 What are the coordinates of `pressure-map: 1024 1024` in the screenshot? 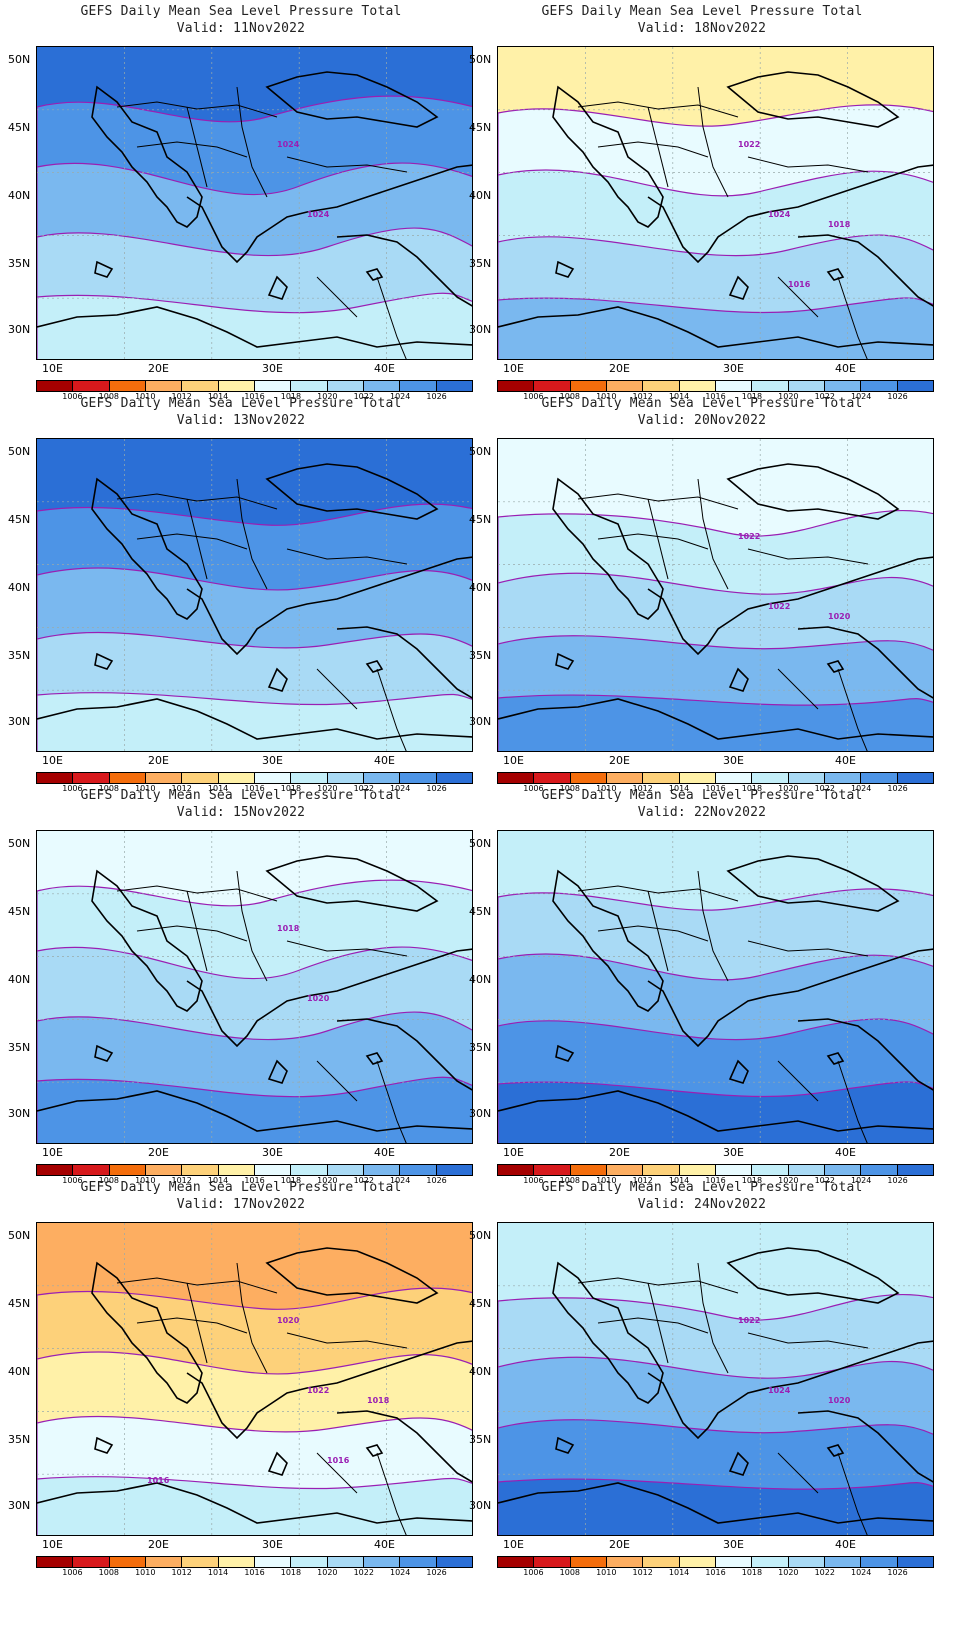 It's located at (254, 203).